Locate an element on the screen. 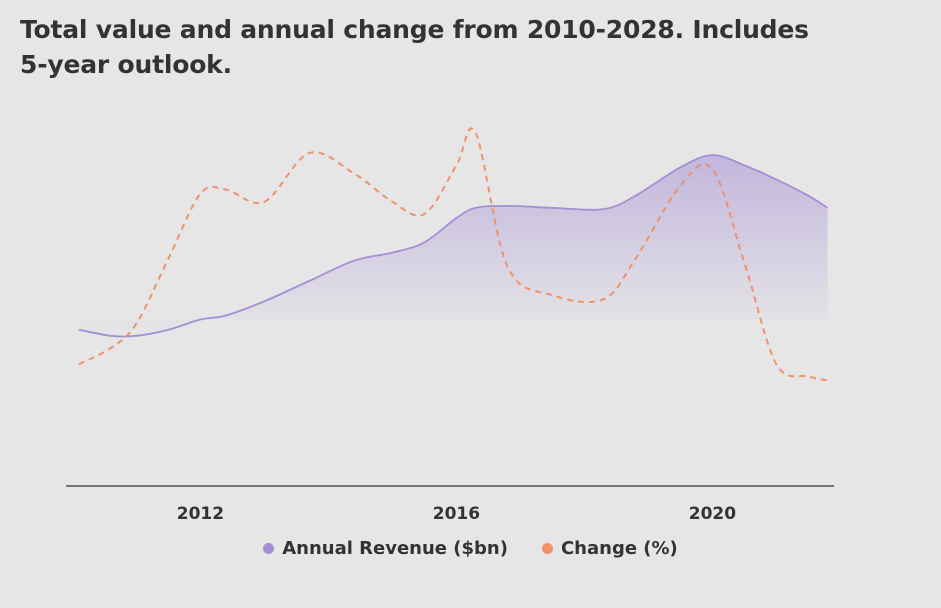  x-tick-label: 2016 is located at coordinates (456, 514).